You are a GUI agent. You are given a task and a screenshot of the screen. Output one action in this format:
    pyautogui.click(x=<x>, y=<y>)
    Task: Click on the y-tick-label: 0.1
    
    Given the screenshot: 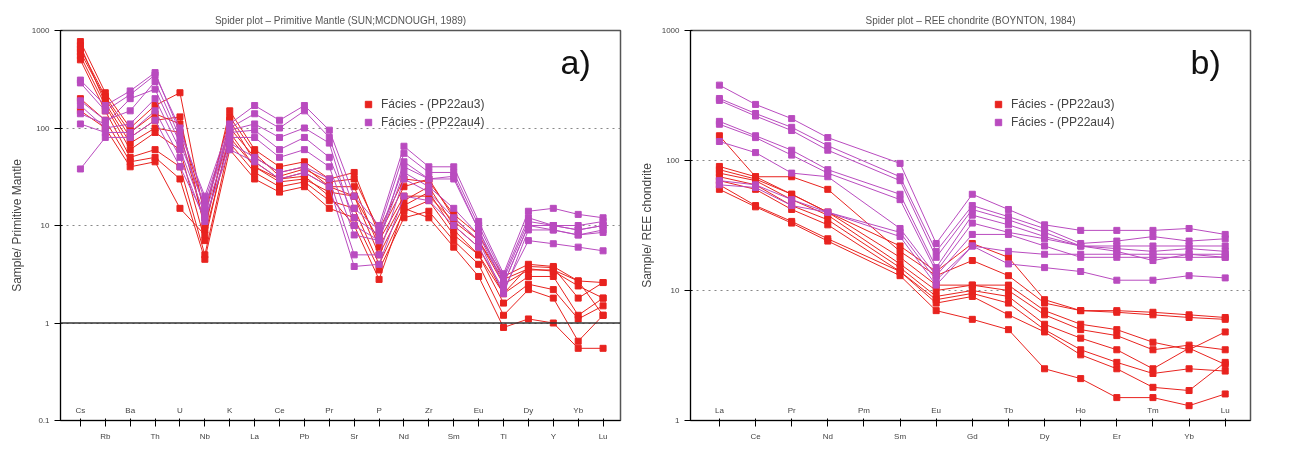 What is the action you would take?
    pyautogui.click(x=44, y=420)
    